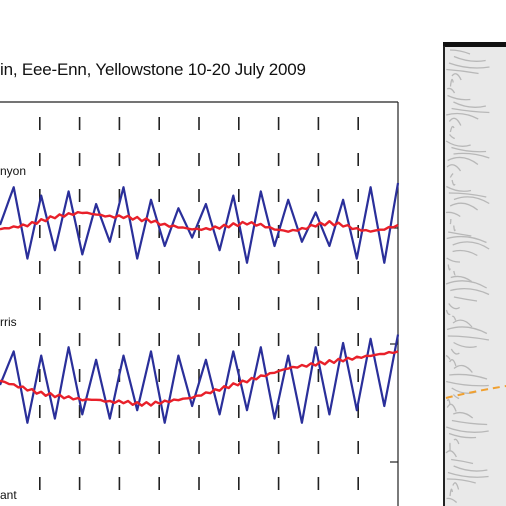  What do you see at coordinates (13, 171) in the screenshot?
I see `station-label-1: nyon` at bounding box center [13, 171].